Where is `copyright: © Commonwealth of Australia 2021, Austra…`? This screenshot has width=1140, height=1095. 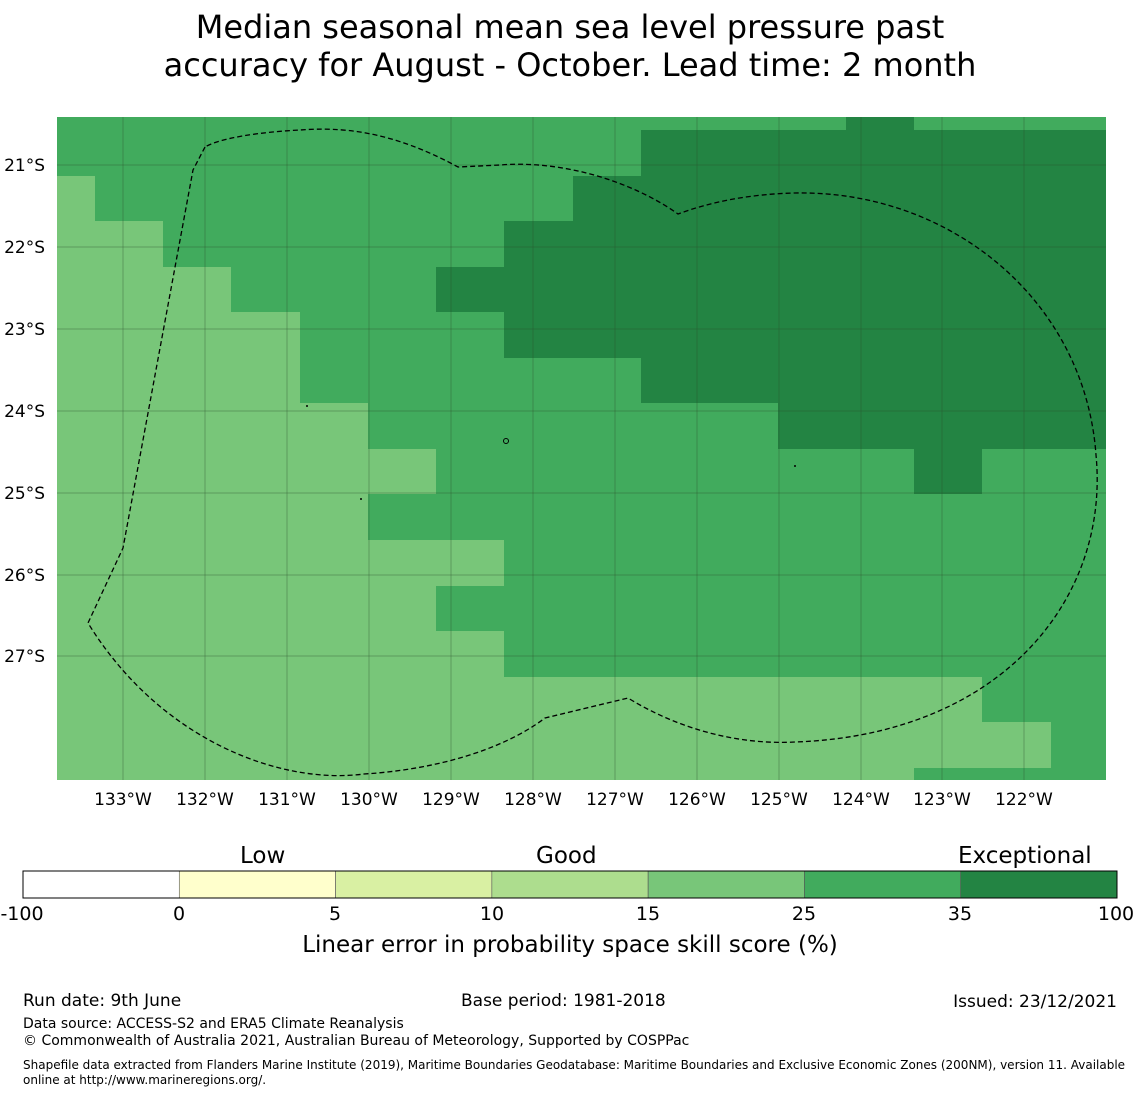
copyright: © Commonwealth of Australia 2021, Austra… is located at coordinates (356, 1041).